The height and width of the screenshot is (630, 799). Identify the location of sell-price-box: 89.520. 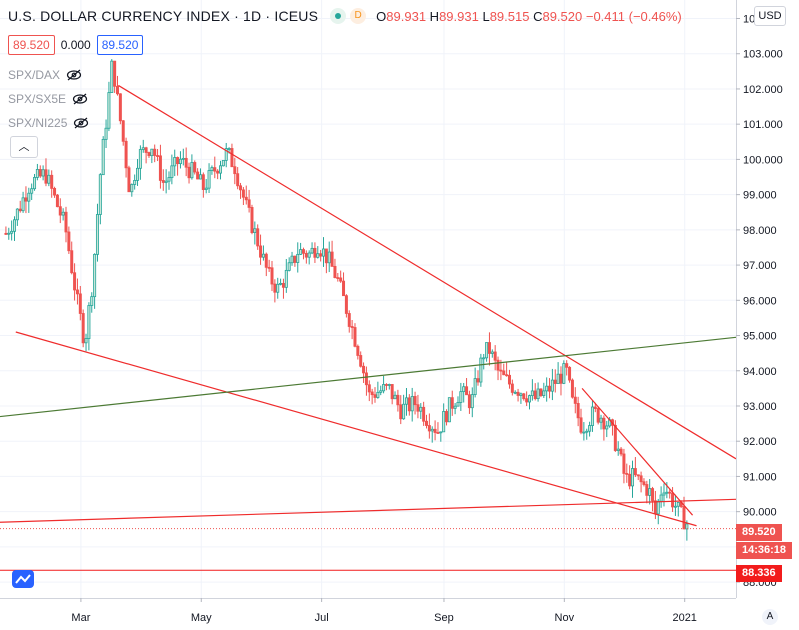
(31, 45).